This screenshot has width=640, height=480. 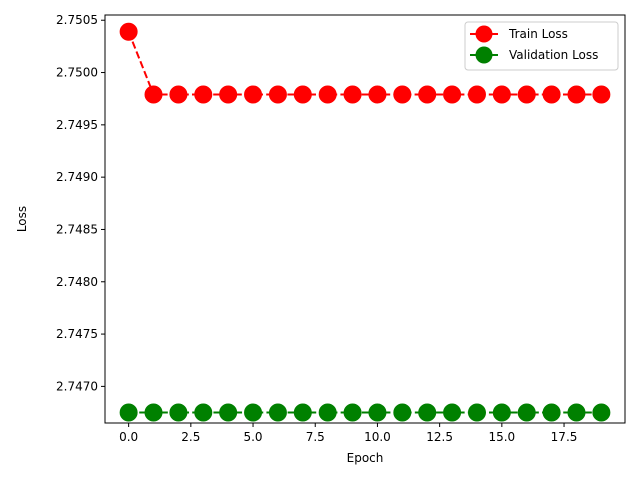 I want to click on x-tick-label: 10.0, so click(x=377, y=437).